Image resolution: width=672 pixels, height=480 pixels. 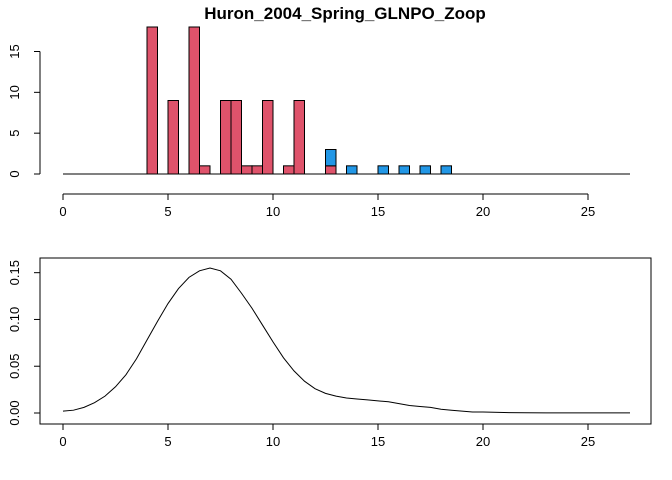 What do you see at coordinates (483, 211) in the screenshot?
I see `histogram-x-tick-label: 20` at bounding box center [483, 211].